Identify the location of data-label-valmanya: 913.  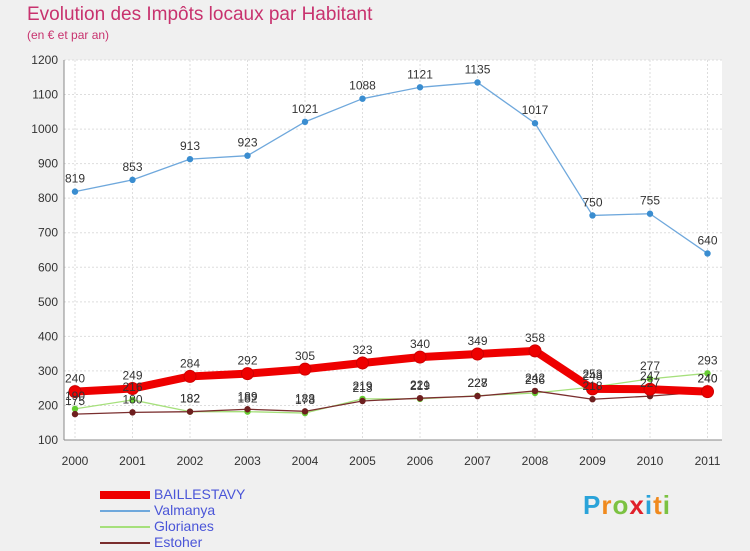
(190, 146).